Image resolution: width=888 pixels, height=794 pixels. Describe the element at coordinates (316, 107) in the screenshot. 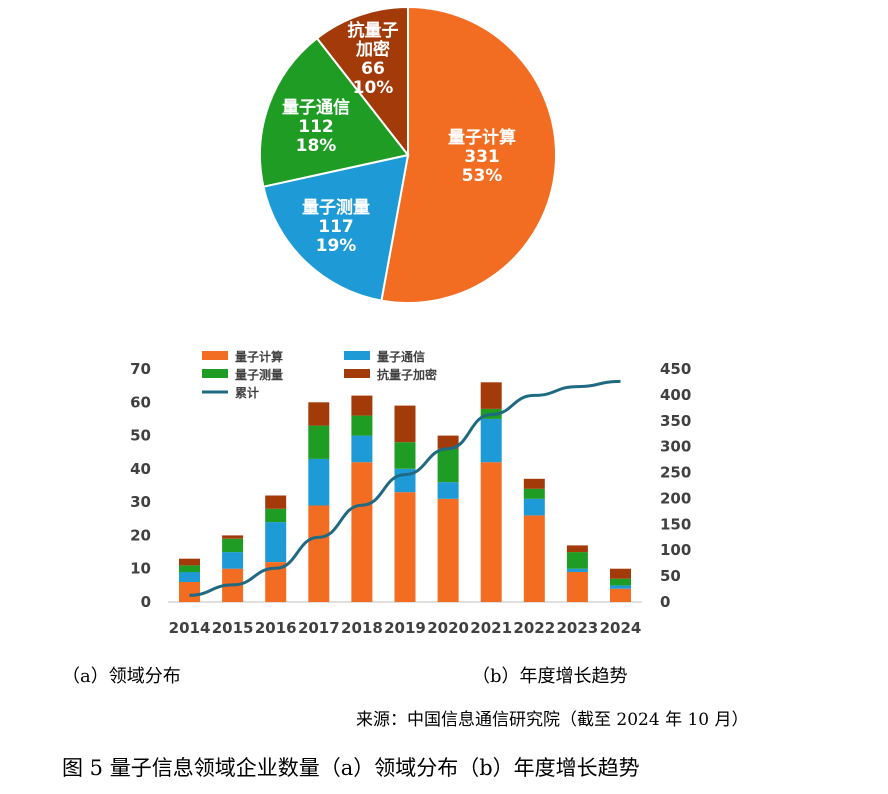

I see `pie-label-line: 量子通信` at that location.